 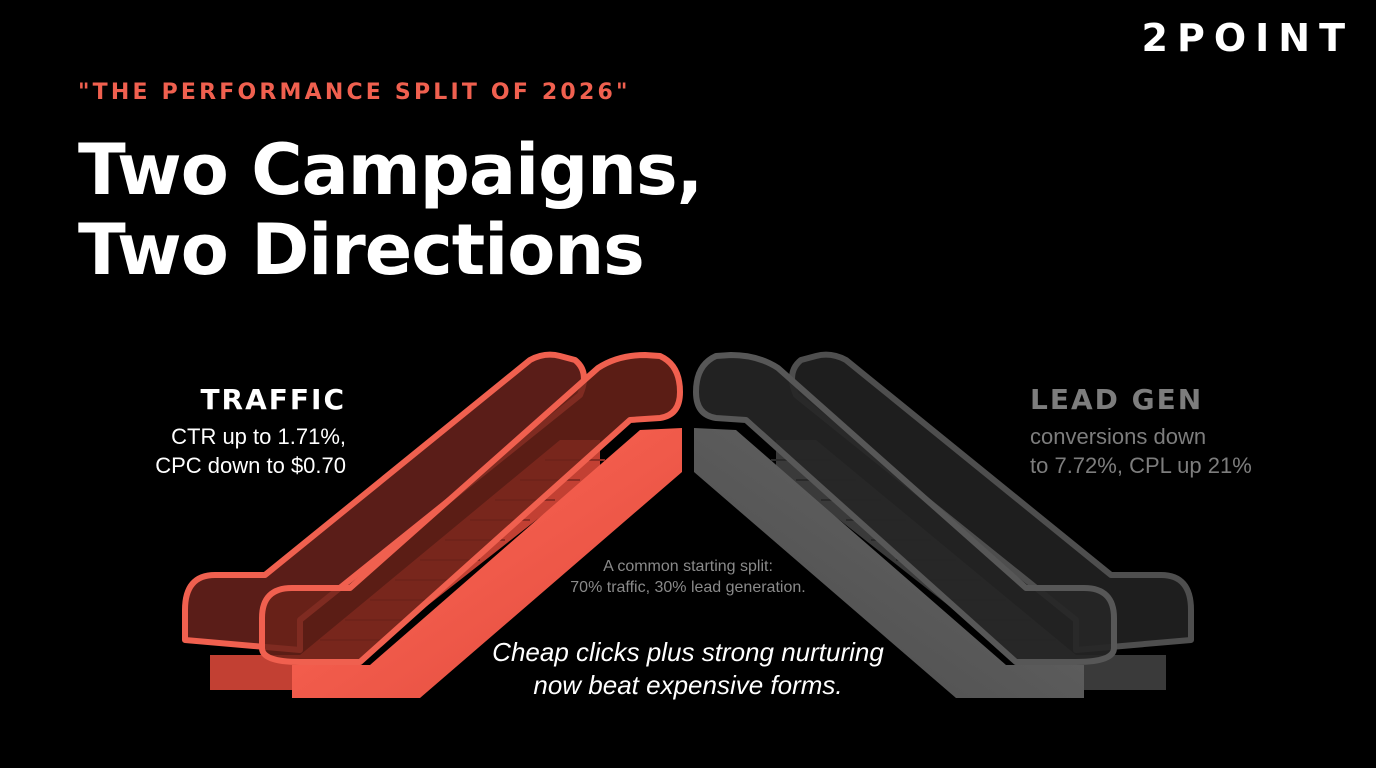 I want to click on page-title: Two Campaigns, Two Directions, so click(x=390, y=210).